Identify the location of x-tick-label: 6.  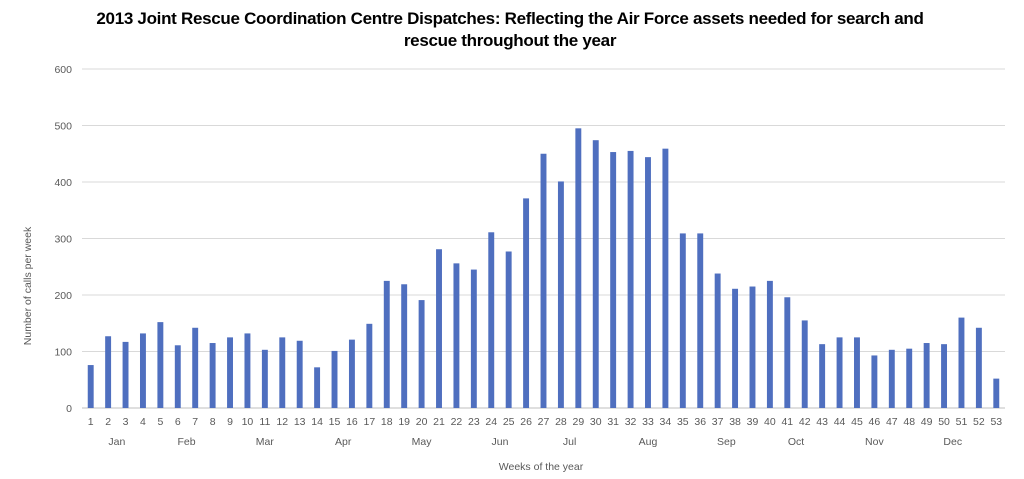
(178, 422).